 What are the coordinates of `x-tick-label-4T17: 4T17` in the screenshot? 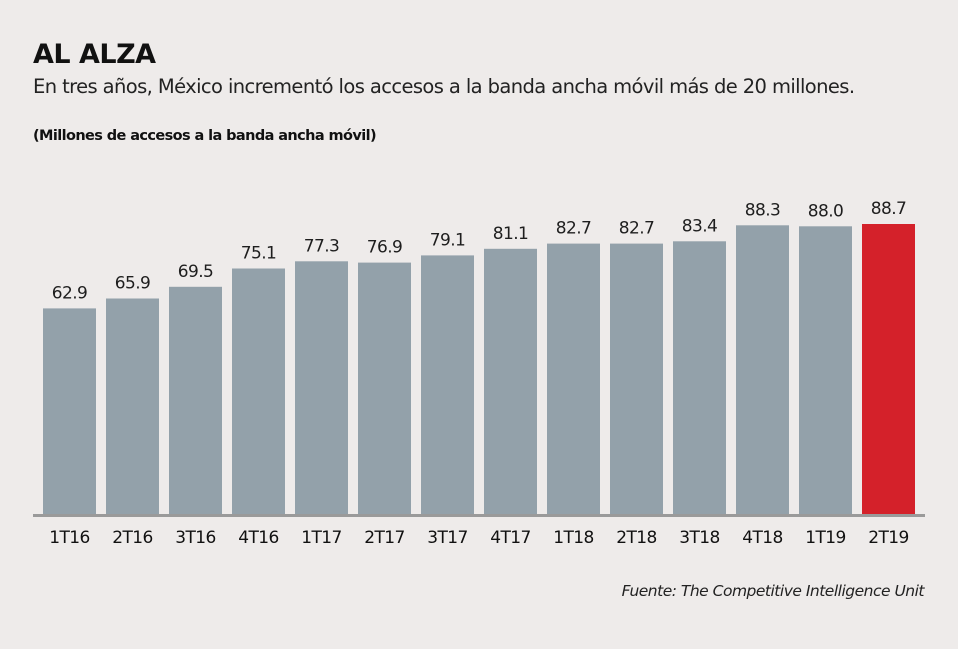 It's located at (510, 538).